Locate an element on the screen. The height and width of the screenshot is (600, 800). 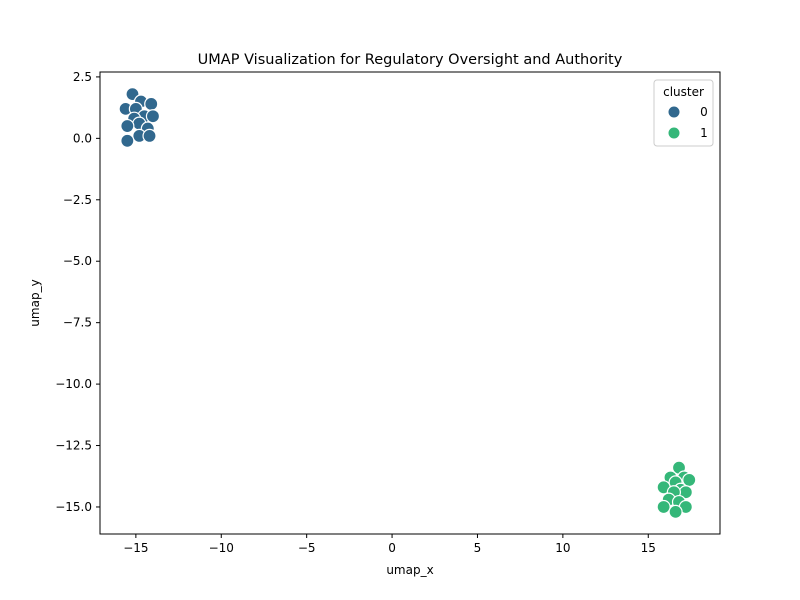
x-axis-label: umap_x is located at coordinates (409, 570).